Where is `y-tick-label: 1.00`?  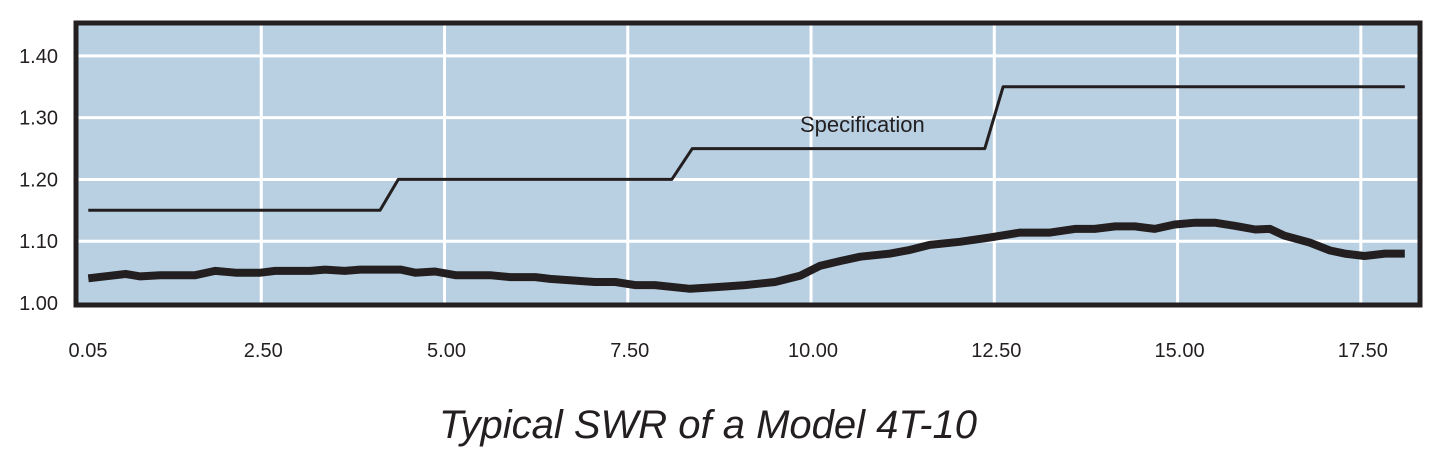
y-tick-label: 1.00 is located at coordinates (38, 304).